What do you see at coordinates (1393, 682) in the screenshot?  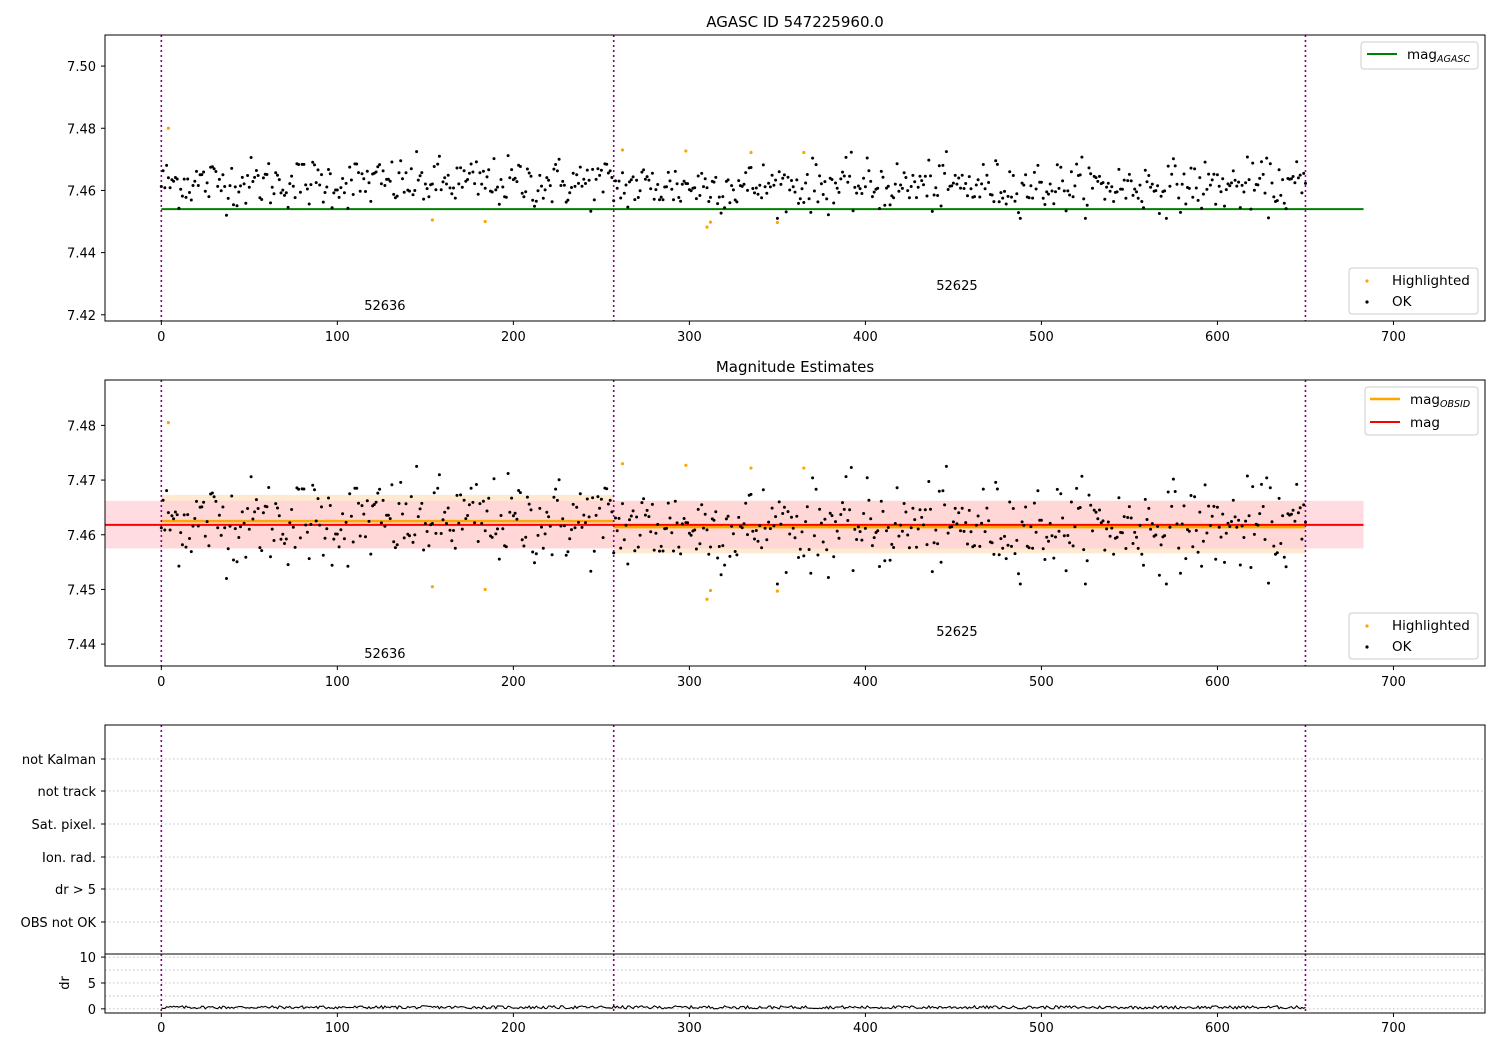 I see `x-tick-label: 700` at bounding box center [1393, 682].